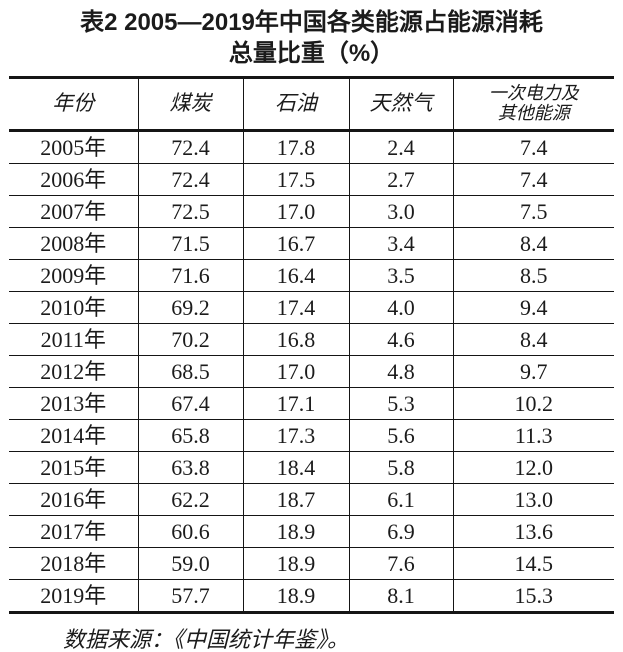  I want to click on table-row: 2019年 57.7 18.9 8.1 15.3, so click(311, 596).